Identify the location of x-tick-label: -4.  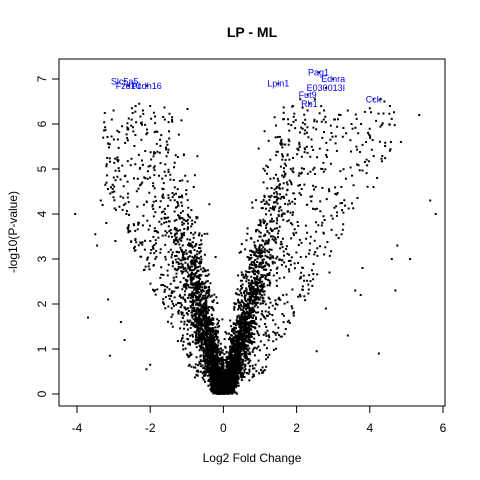
(77, 428).